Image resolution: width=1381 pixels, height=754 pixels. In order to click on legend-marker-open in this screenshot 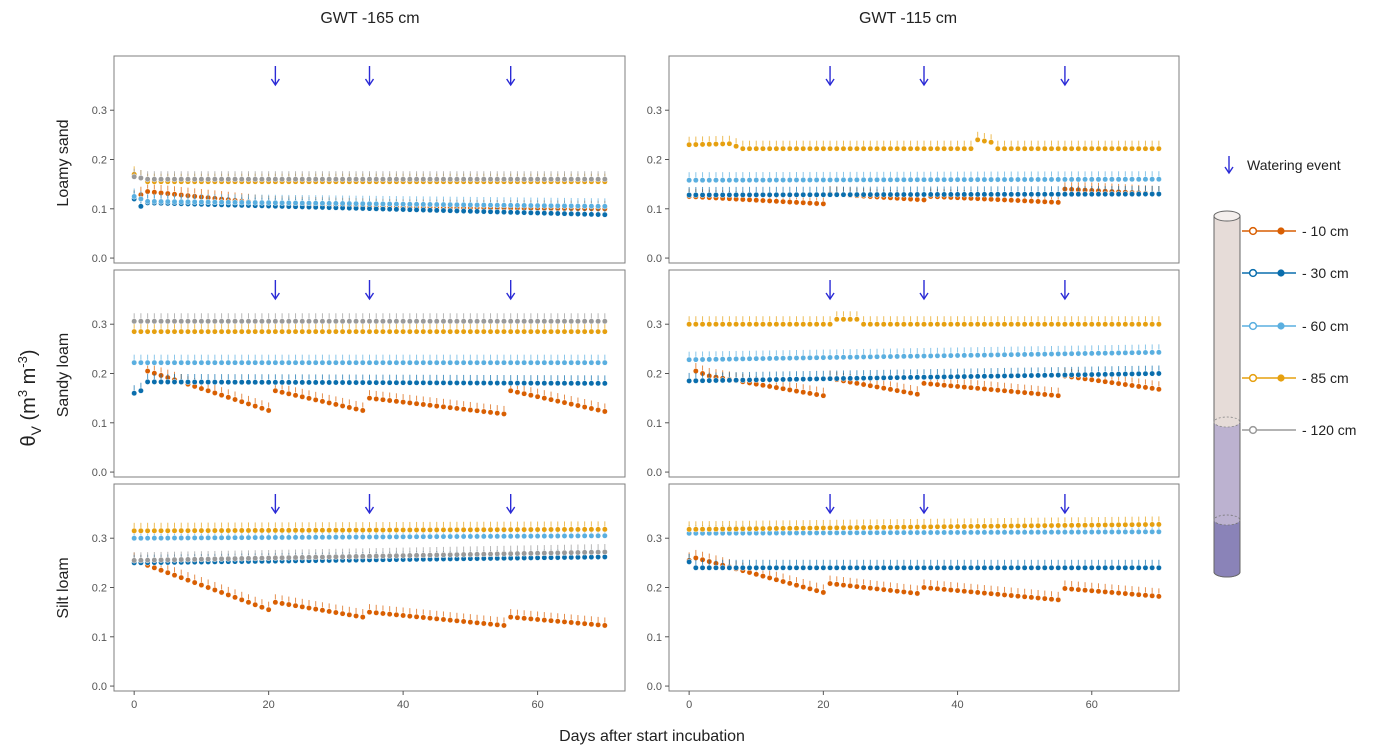, I will do `click(1253, 231)`.